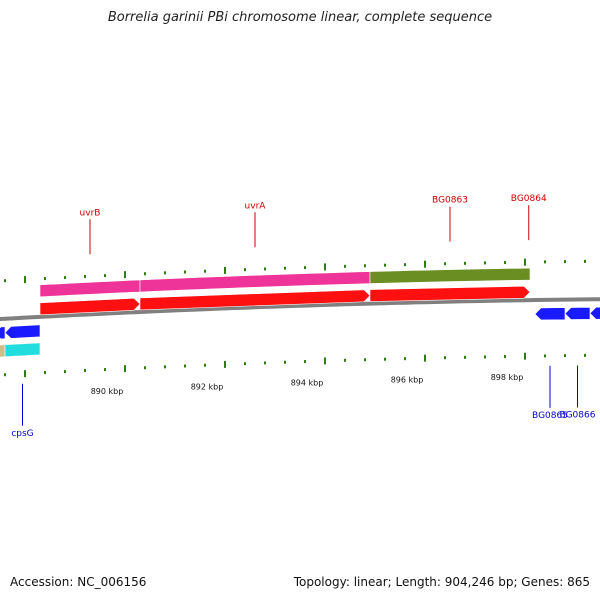 The image size is (600, 600). I want to click on length-value: 904,246 bp, so click(479, 582).